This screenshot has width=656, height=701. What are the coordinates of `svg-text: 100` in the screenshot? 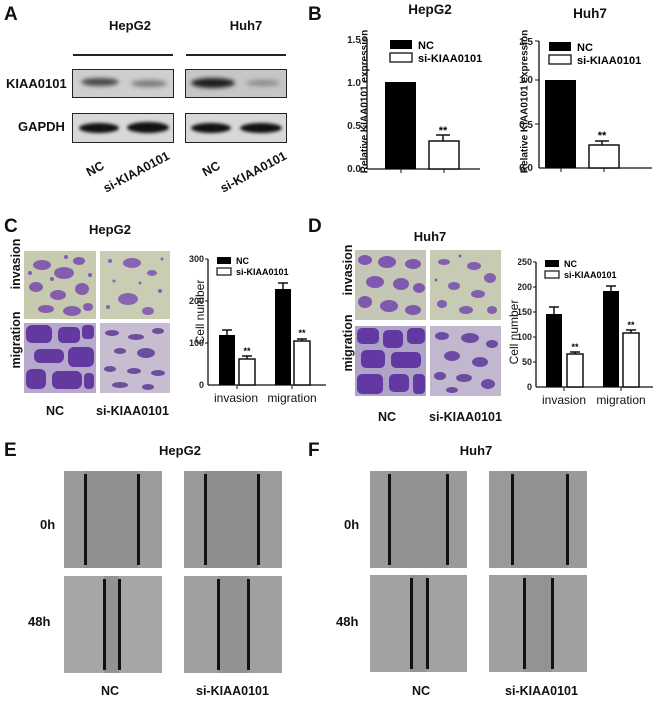 It's located at (525, 337).